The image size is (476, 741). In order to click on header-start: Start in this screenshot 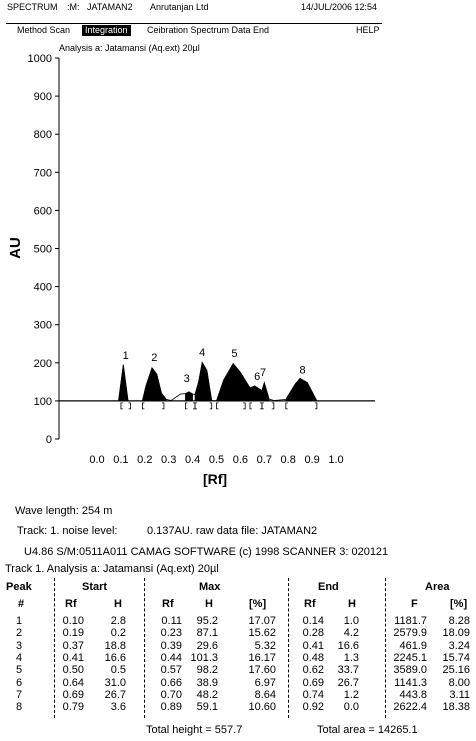, I will do `click(95, 587)`.